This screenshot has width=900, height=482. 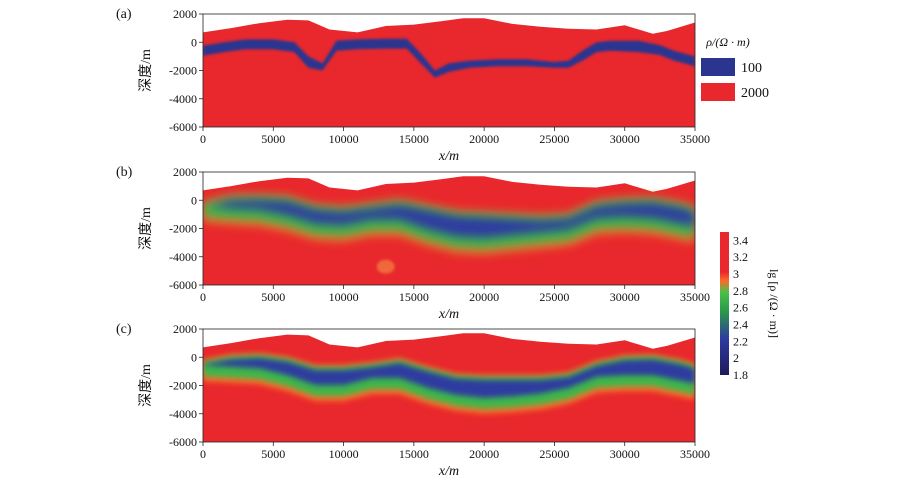 What do you see at coordinates (740, 291) in the screenshot?
I see `colorbar-tick-label: 2.8` at bounding box center [740, 291].